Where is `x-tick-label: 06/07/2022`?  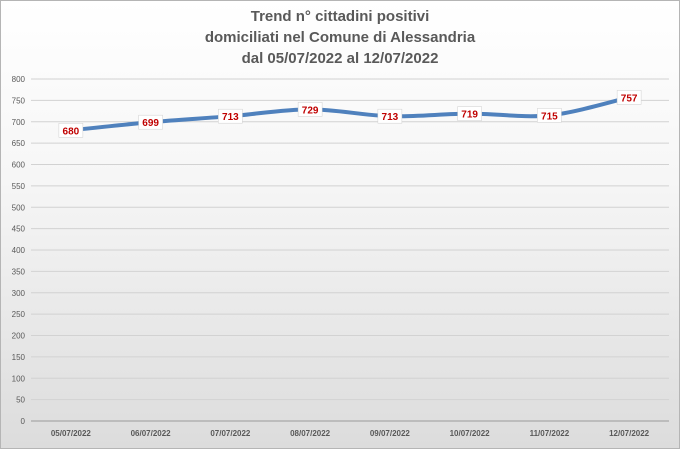
x-tick-label: 06/07/2022 is located at coordinates (151, 433).